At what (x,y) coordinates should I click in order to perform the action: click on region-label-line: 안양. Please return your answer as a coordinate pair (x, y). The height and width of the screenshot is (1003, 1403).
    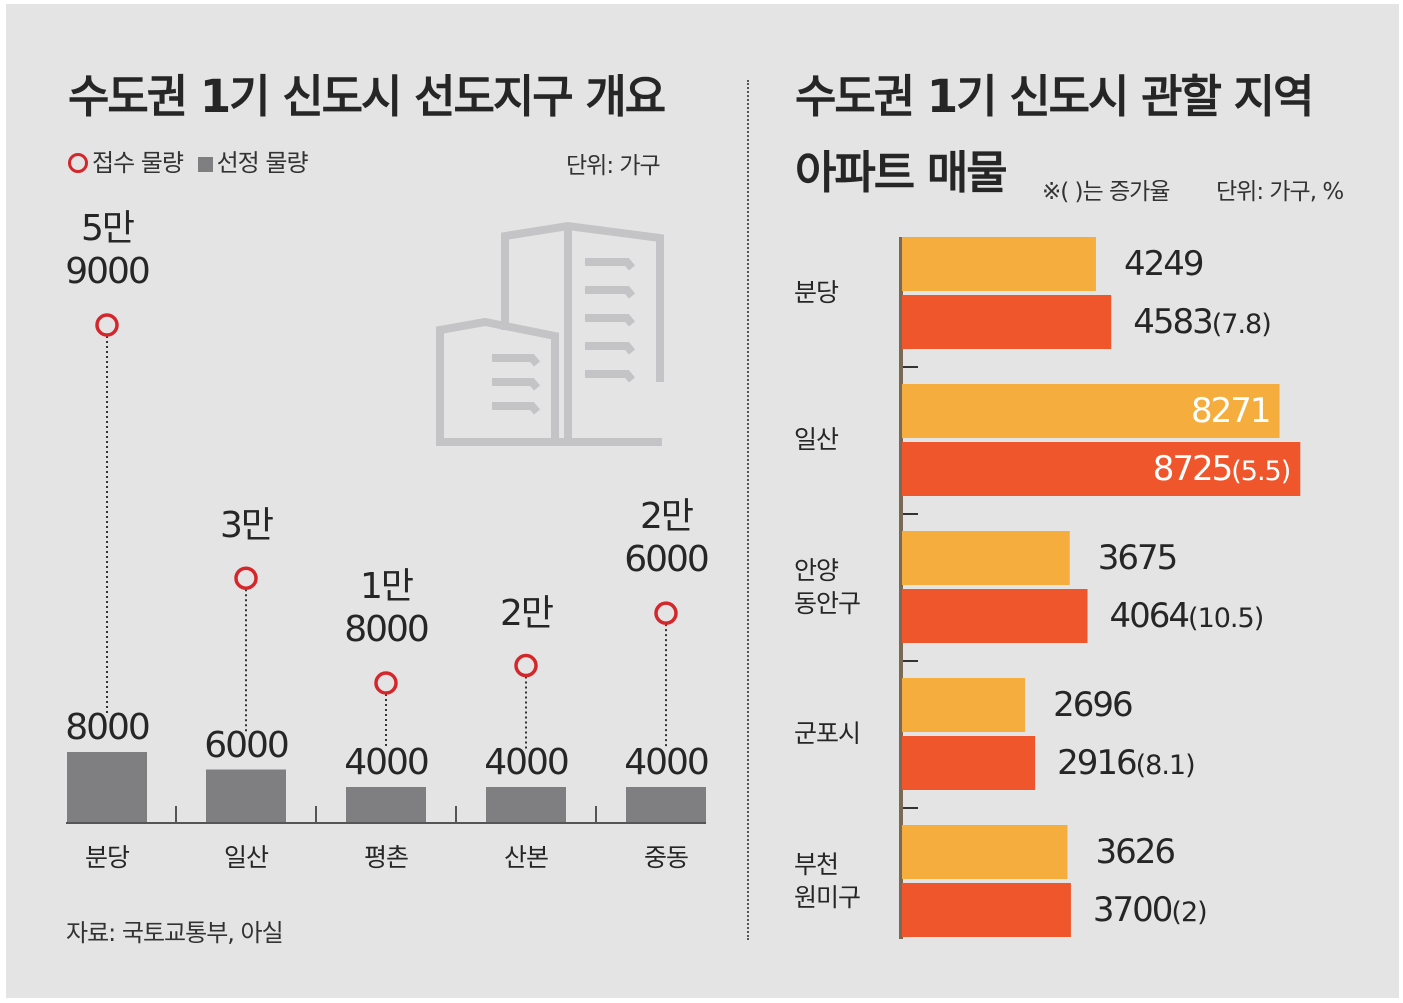
    Looking at the image, I should click on (816, 570).